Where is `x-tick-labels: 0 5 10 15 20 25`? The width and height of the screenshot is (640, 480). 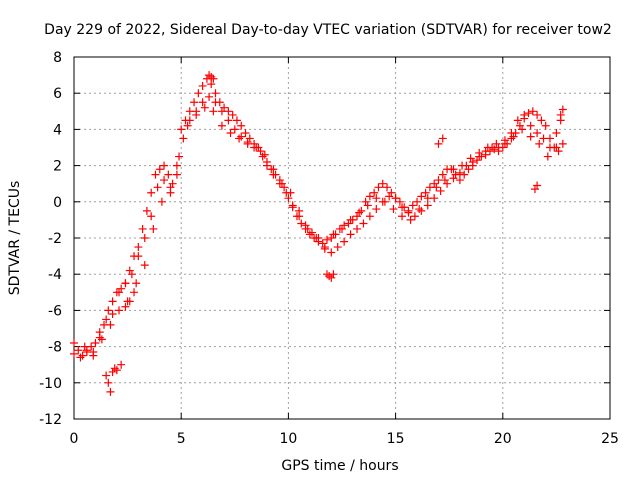 x-tick-labels: 0 5 10 15 20 25 is located at coordinates (344, 439).